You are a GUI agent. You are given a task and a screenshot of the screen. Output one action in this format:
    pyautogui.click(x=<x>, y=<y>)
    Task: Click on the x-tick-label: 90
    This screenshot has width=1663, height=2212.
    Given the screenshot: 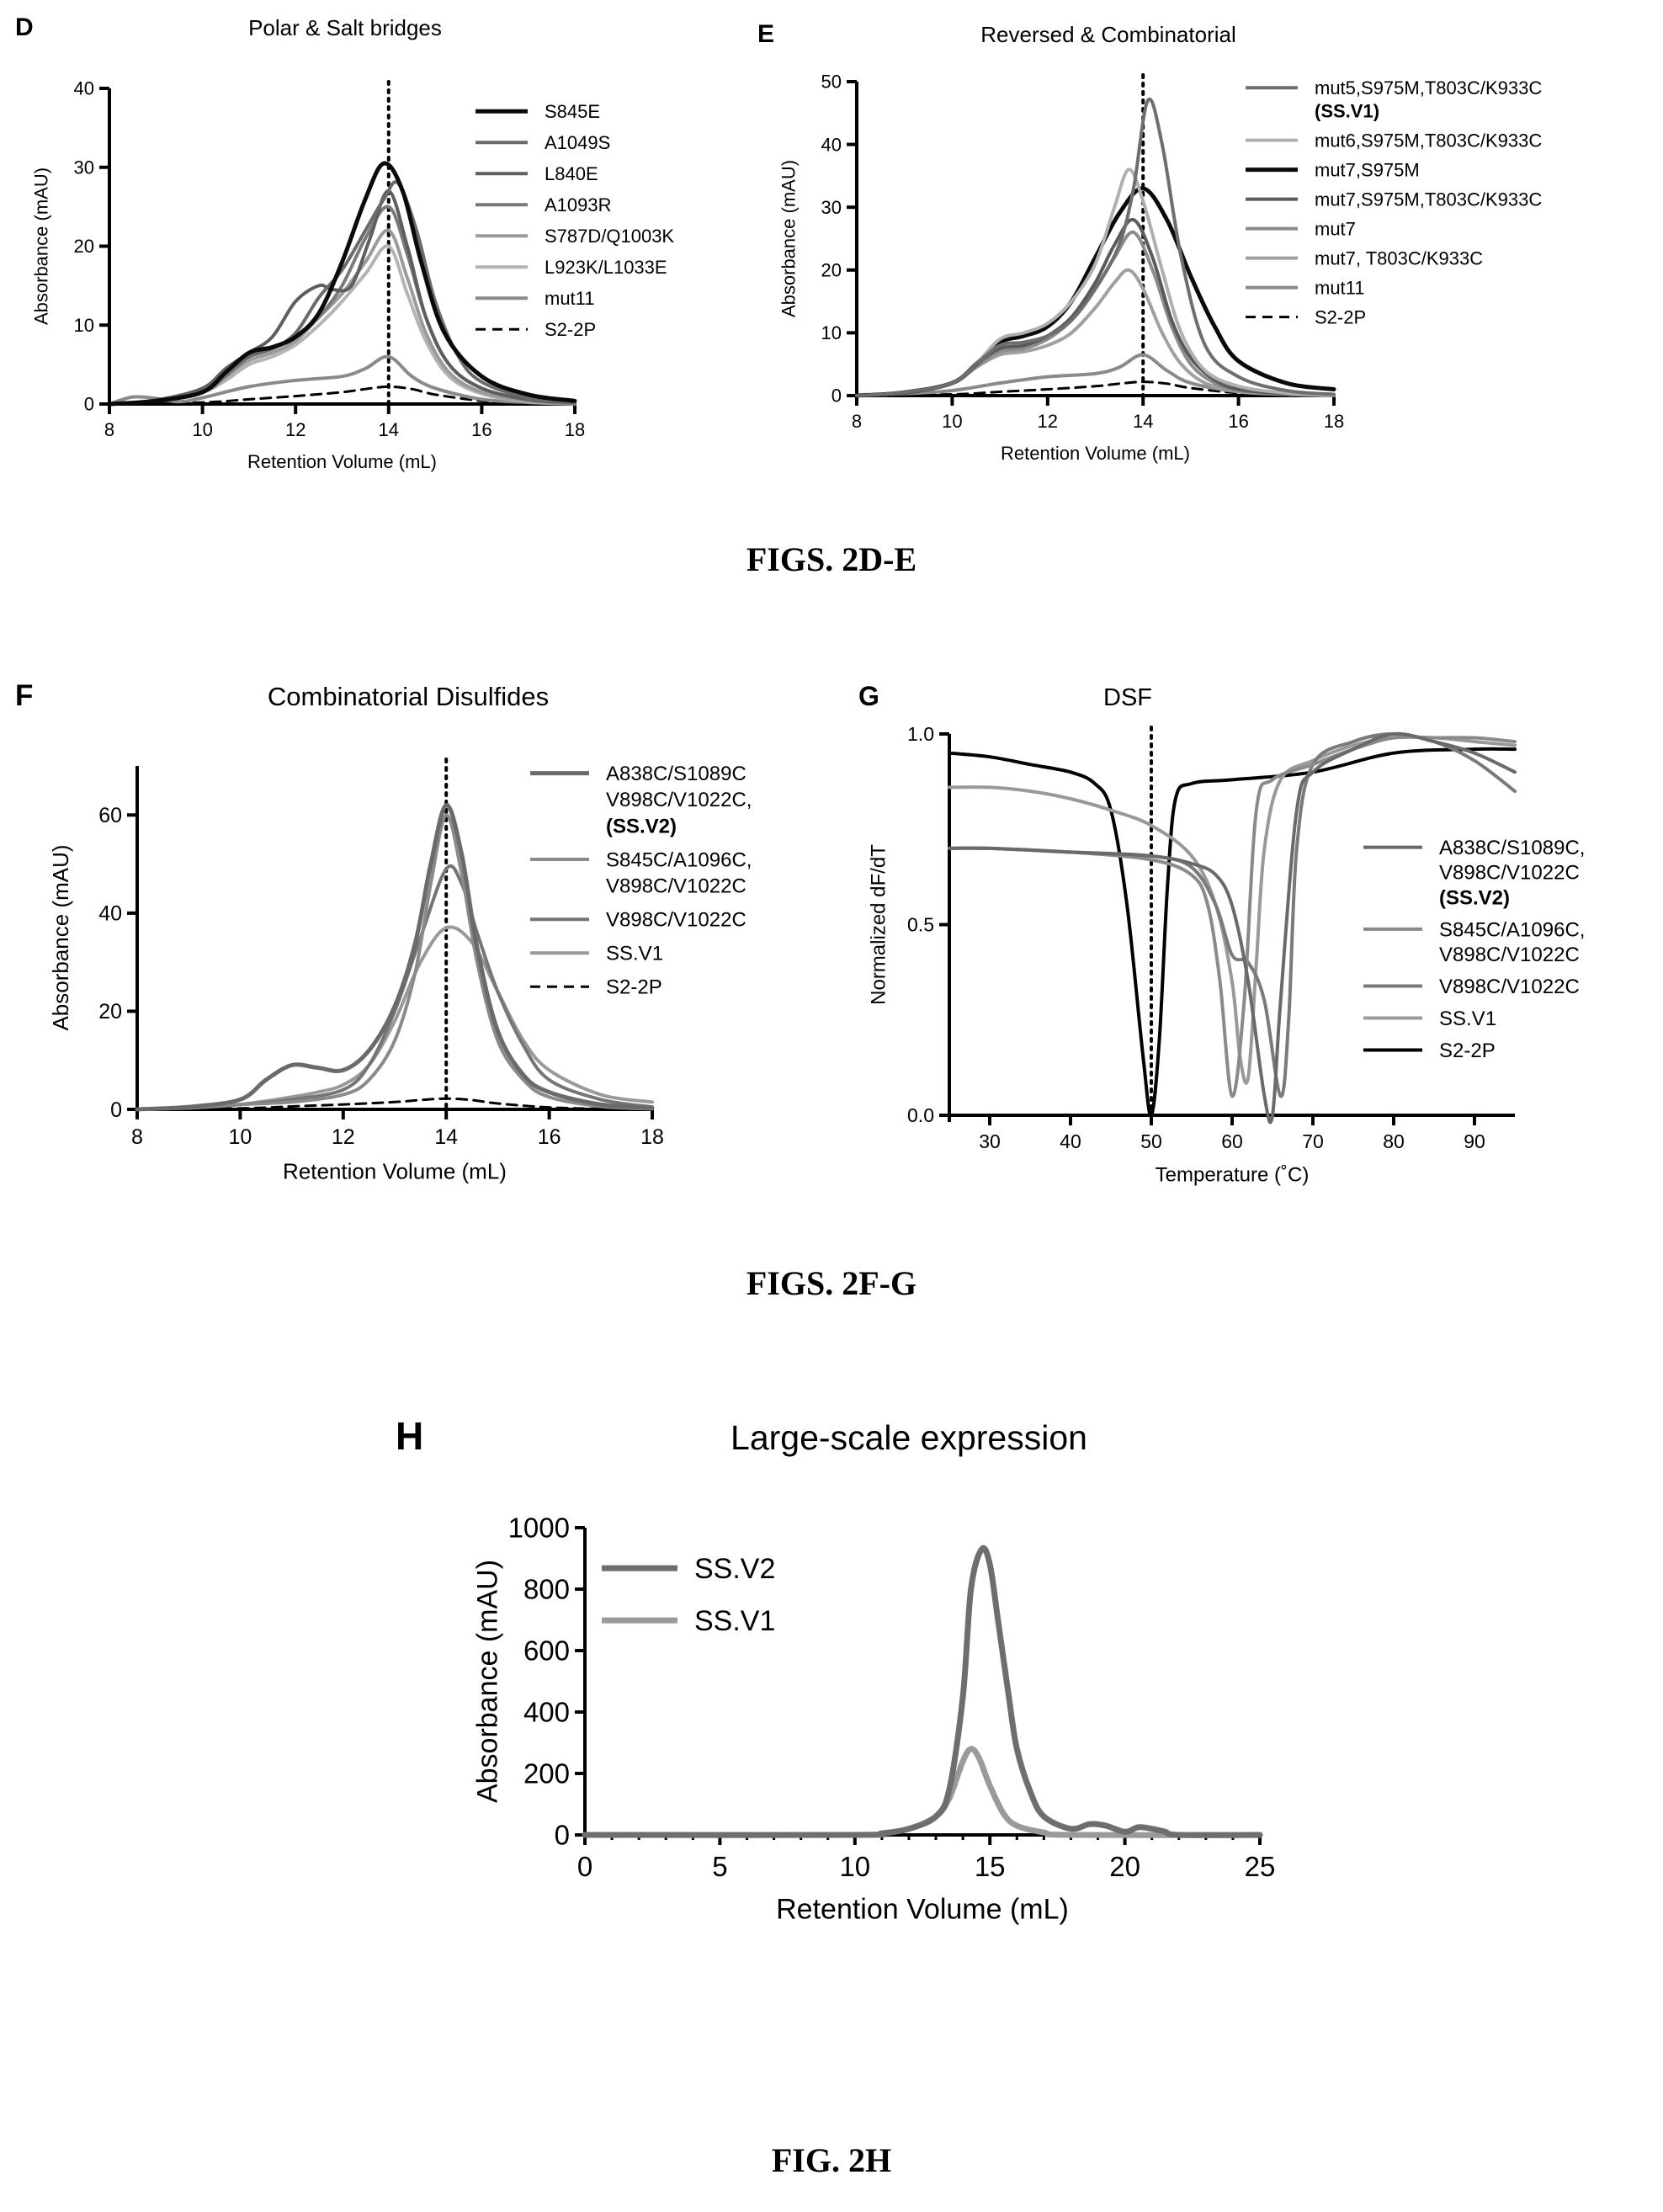 What is the action you would take?
    pyautogui.click(x=1474, y=1141)
    